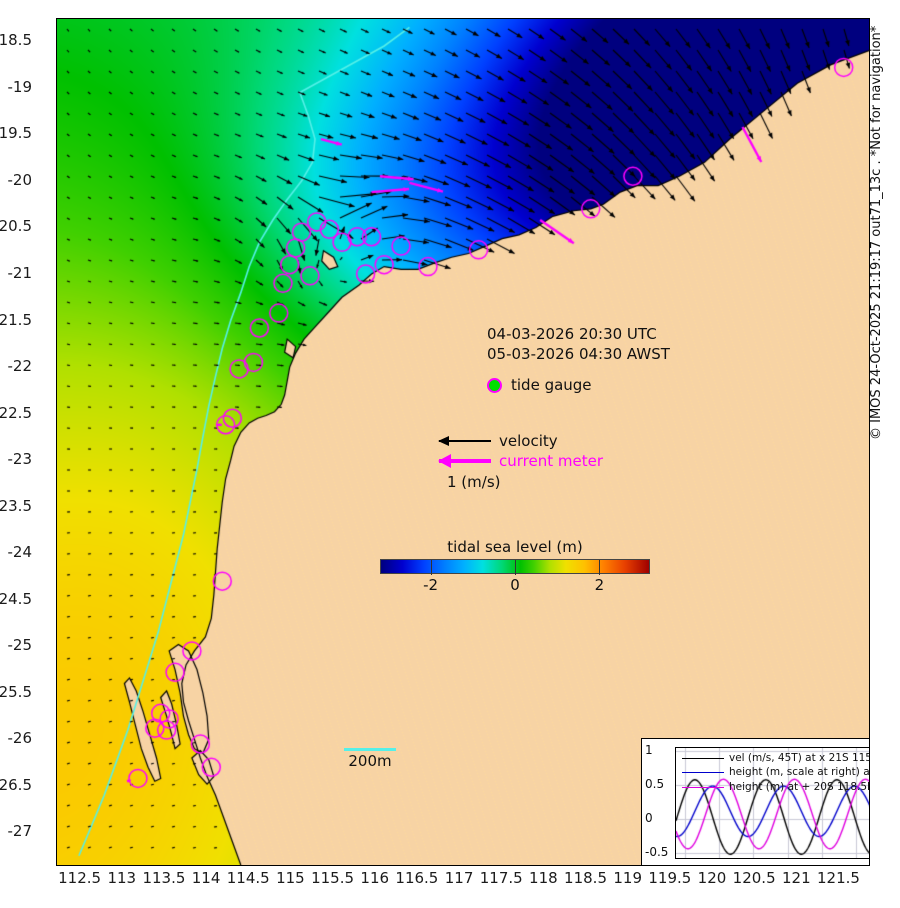 The image size is (900, 908). I want to click on y-tick-label: -26, so click(20, 738).